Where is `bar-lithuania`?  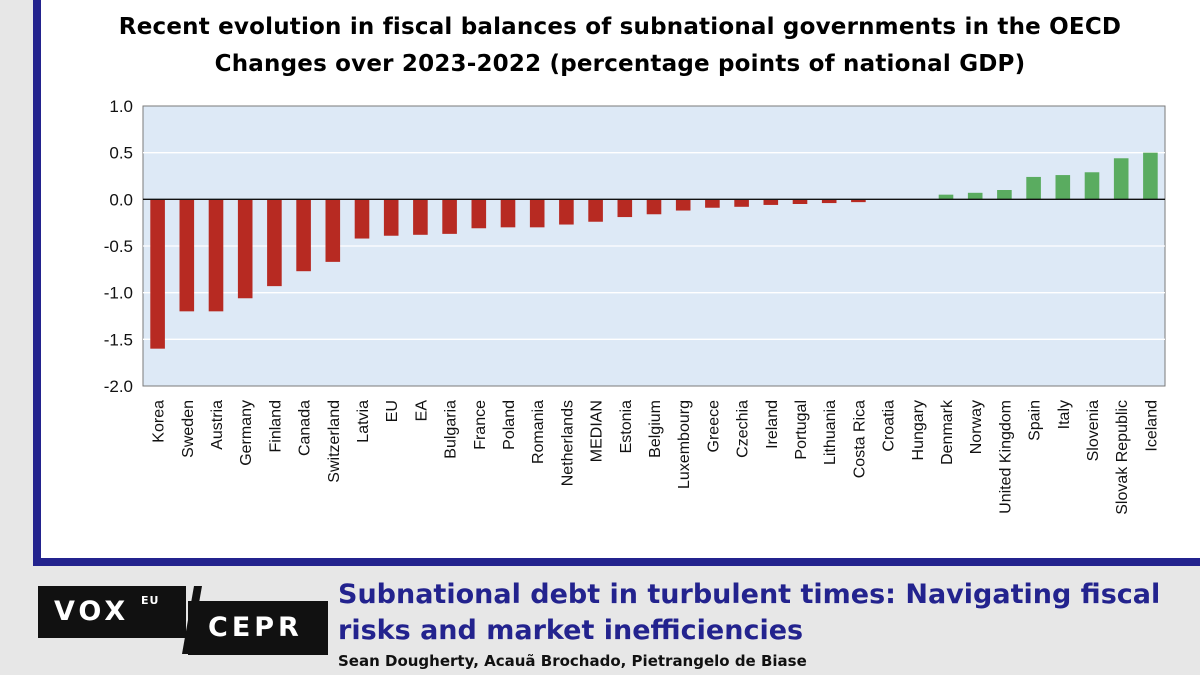 bar-lithuania is located at coordinates (829, 201).